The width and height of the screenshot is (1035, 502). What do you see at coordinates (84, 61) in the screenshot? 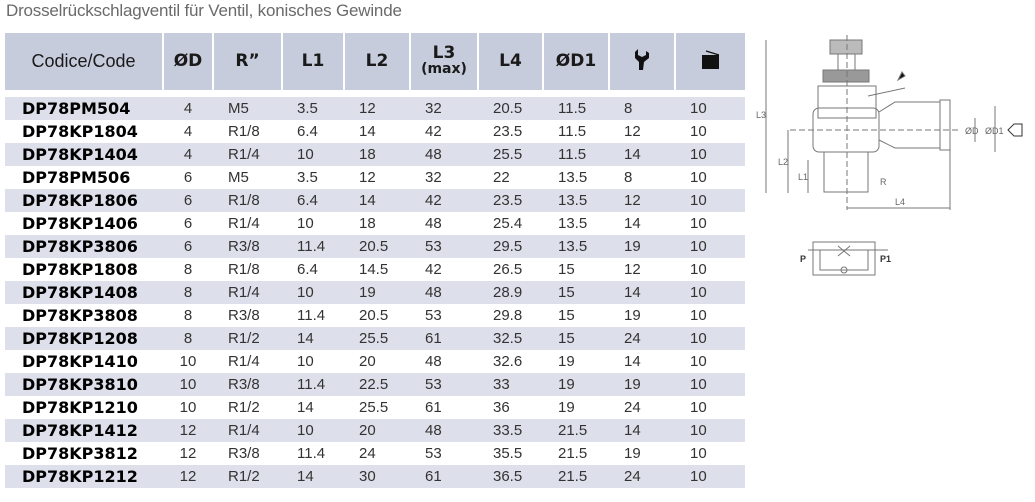
I see `header-code: Codice/Code` at bounding box center [84, 61].